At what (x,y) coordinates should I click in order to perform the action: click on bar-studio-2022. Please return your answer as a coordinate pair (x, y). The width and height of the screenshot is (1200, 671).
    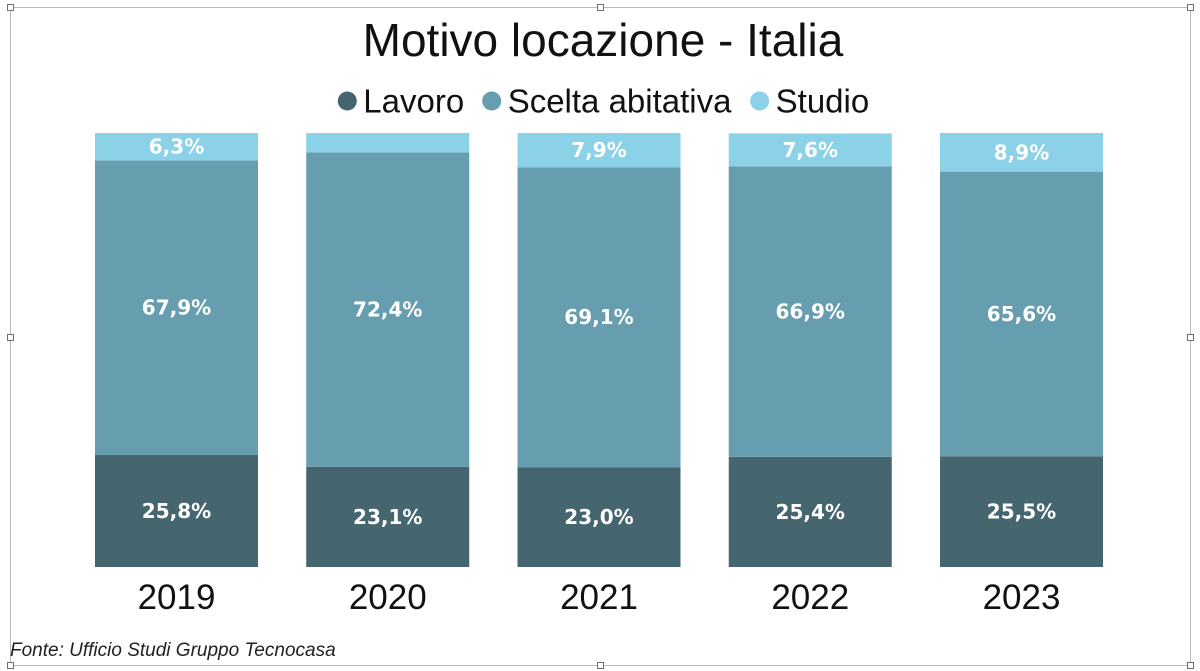
    Looking at the image, I should click on (810, 150).